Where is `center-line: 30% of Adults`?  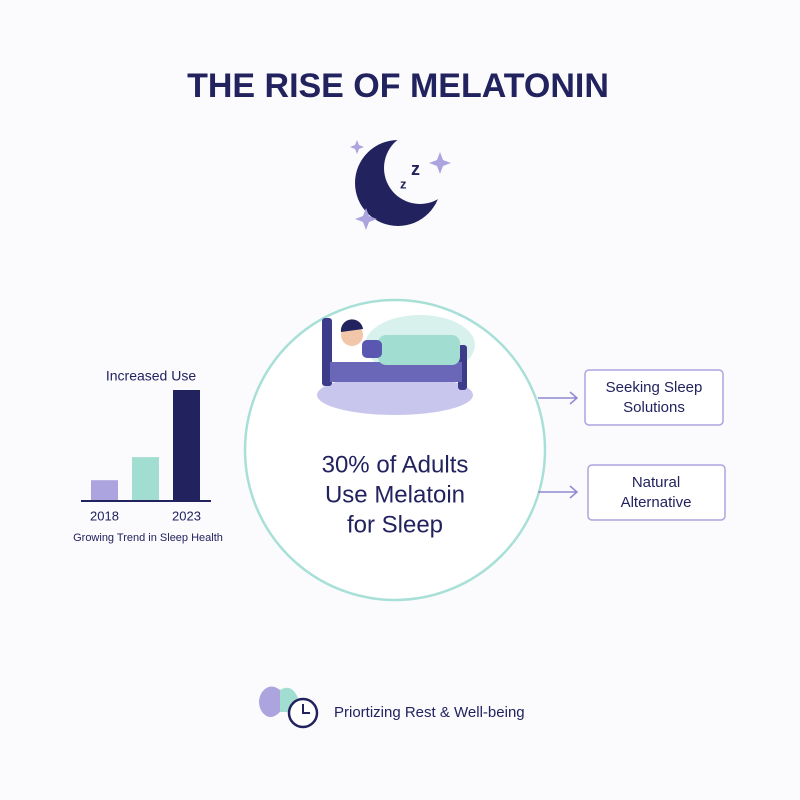 center-line: 30% of Adults is located at coordinates (395, 464).